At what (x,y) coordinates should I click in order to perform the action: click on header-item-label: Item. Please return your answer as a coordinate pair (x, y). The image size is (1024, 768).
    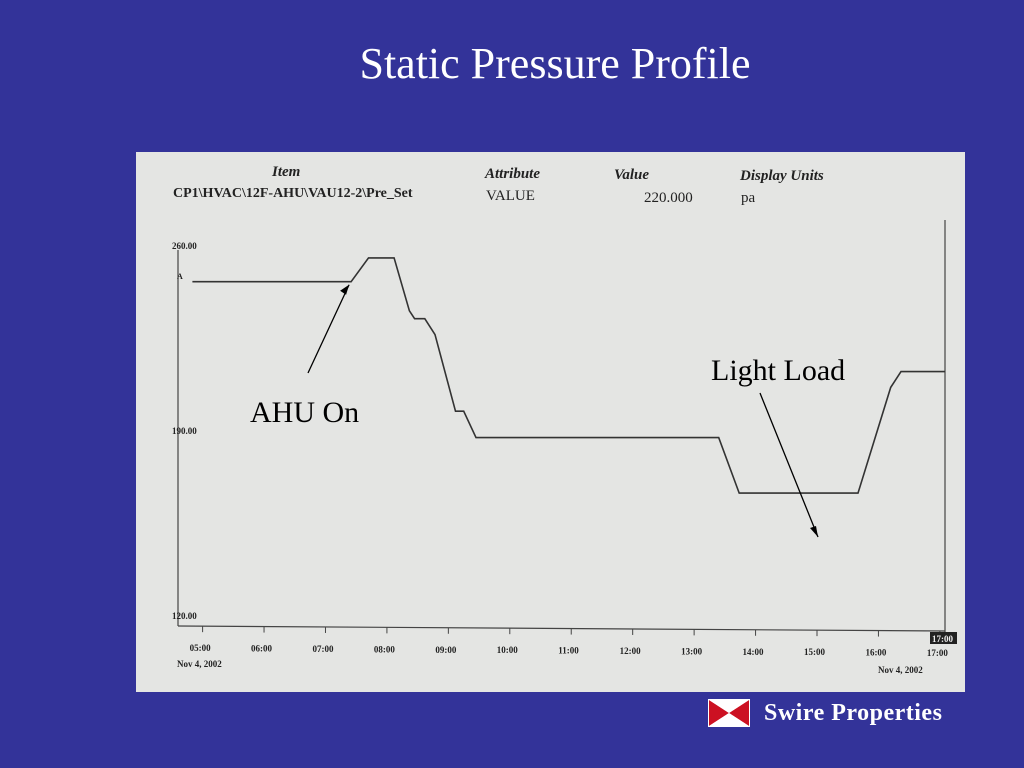
    Looking at the image, I should click on (286, 172).